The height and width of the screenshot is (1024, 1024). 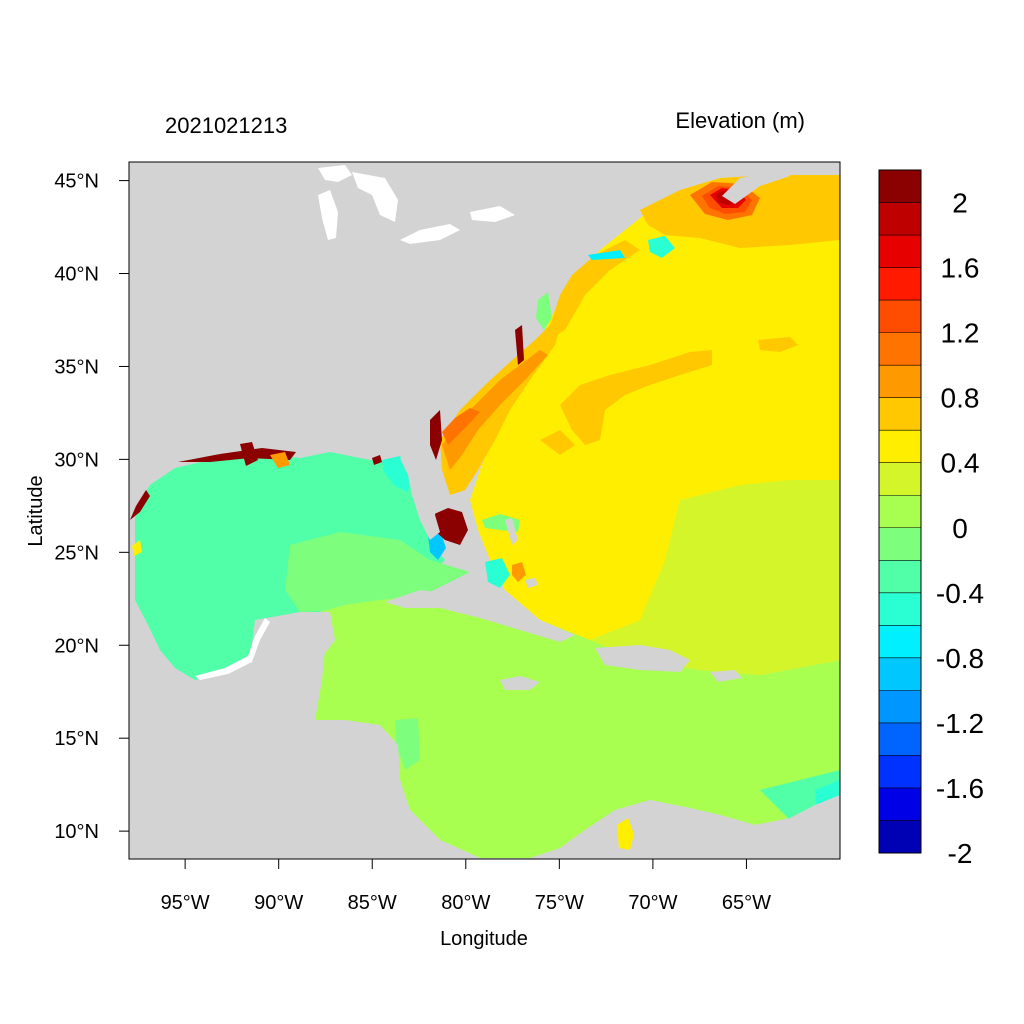 I want to click on x-tick-label: 80°W, so click(x=465, y=903).